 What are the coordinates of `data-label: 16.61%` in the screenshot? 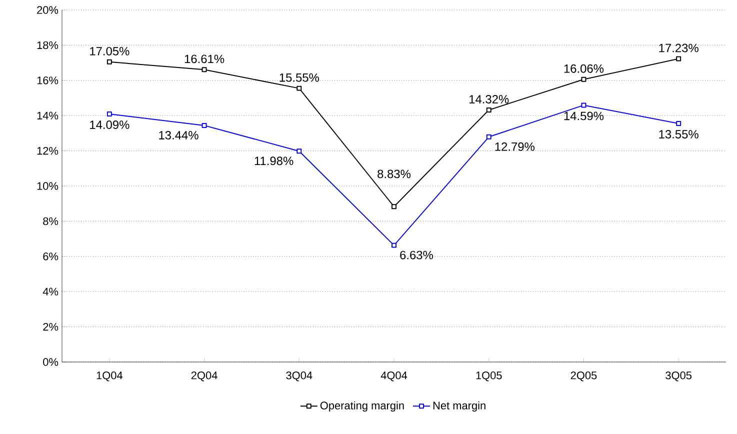 It's located at (204, 59).